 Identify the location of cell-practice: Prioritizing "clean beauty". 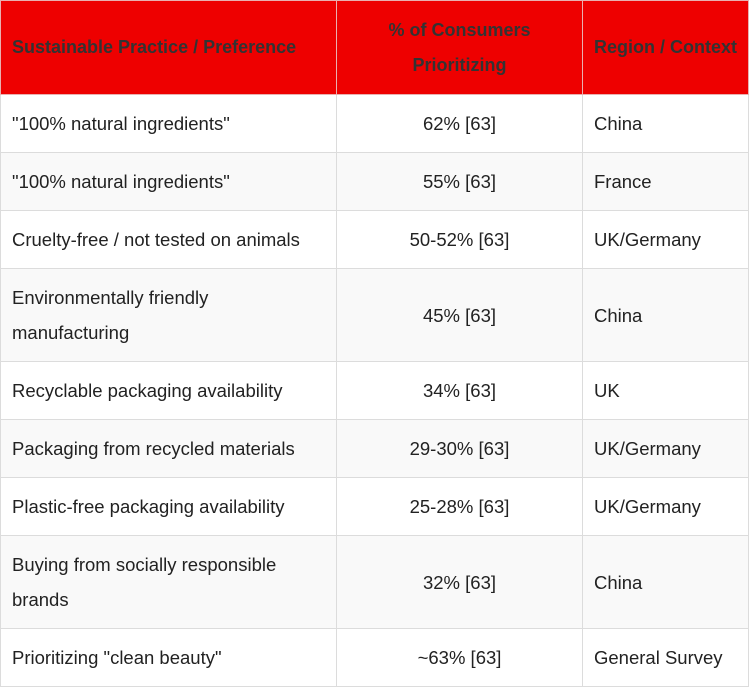
(168, 657).